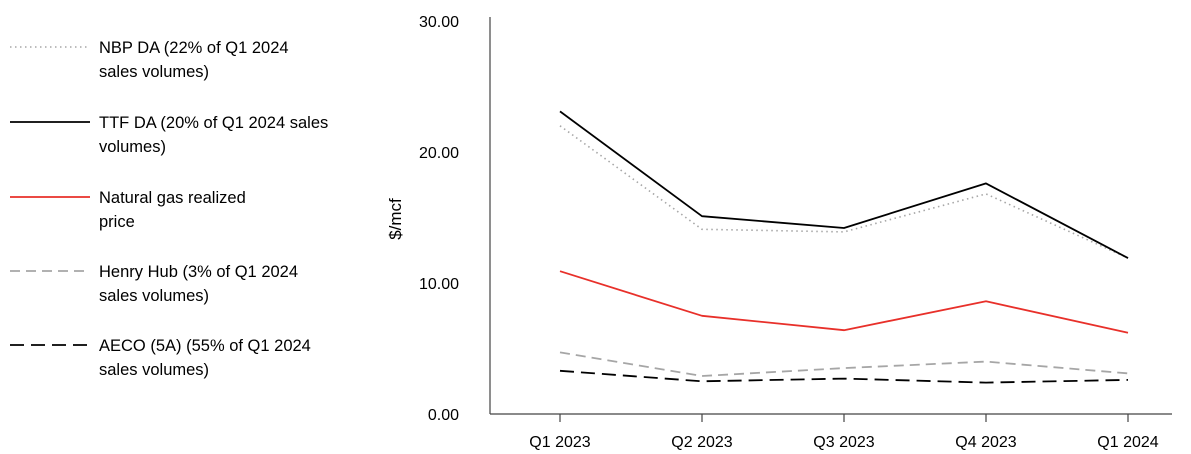 The width and height of the screenshot is (1191, 454). I want to click on legend-swatch-realized-price, so click(50, 197).